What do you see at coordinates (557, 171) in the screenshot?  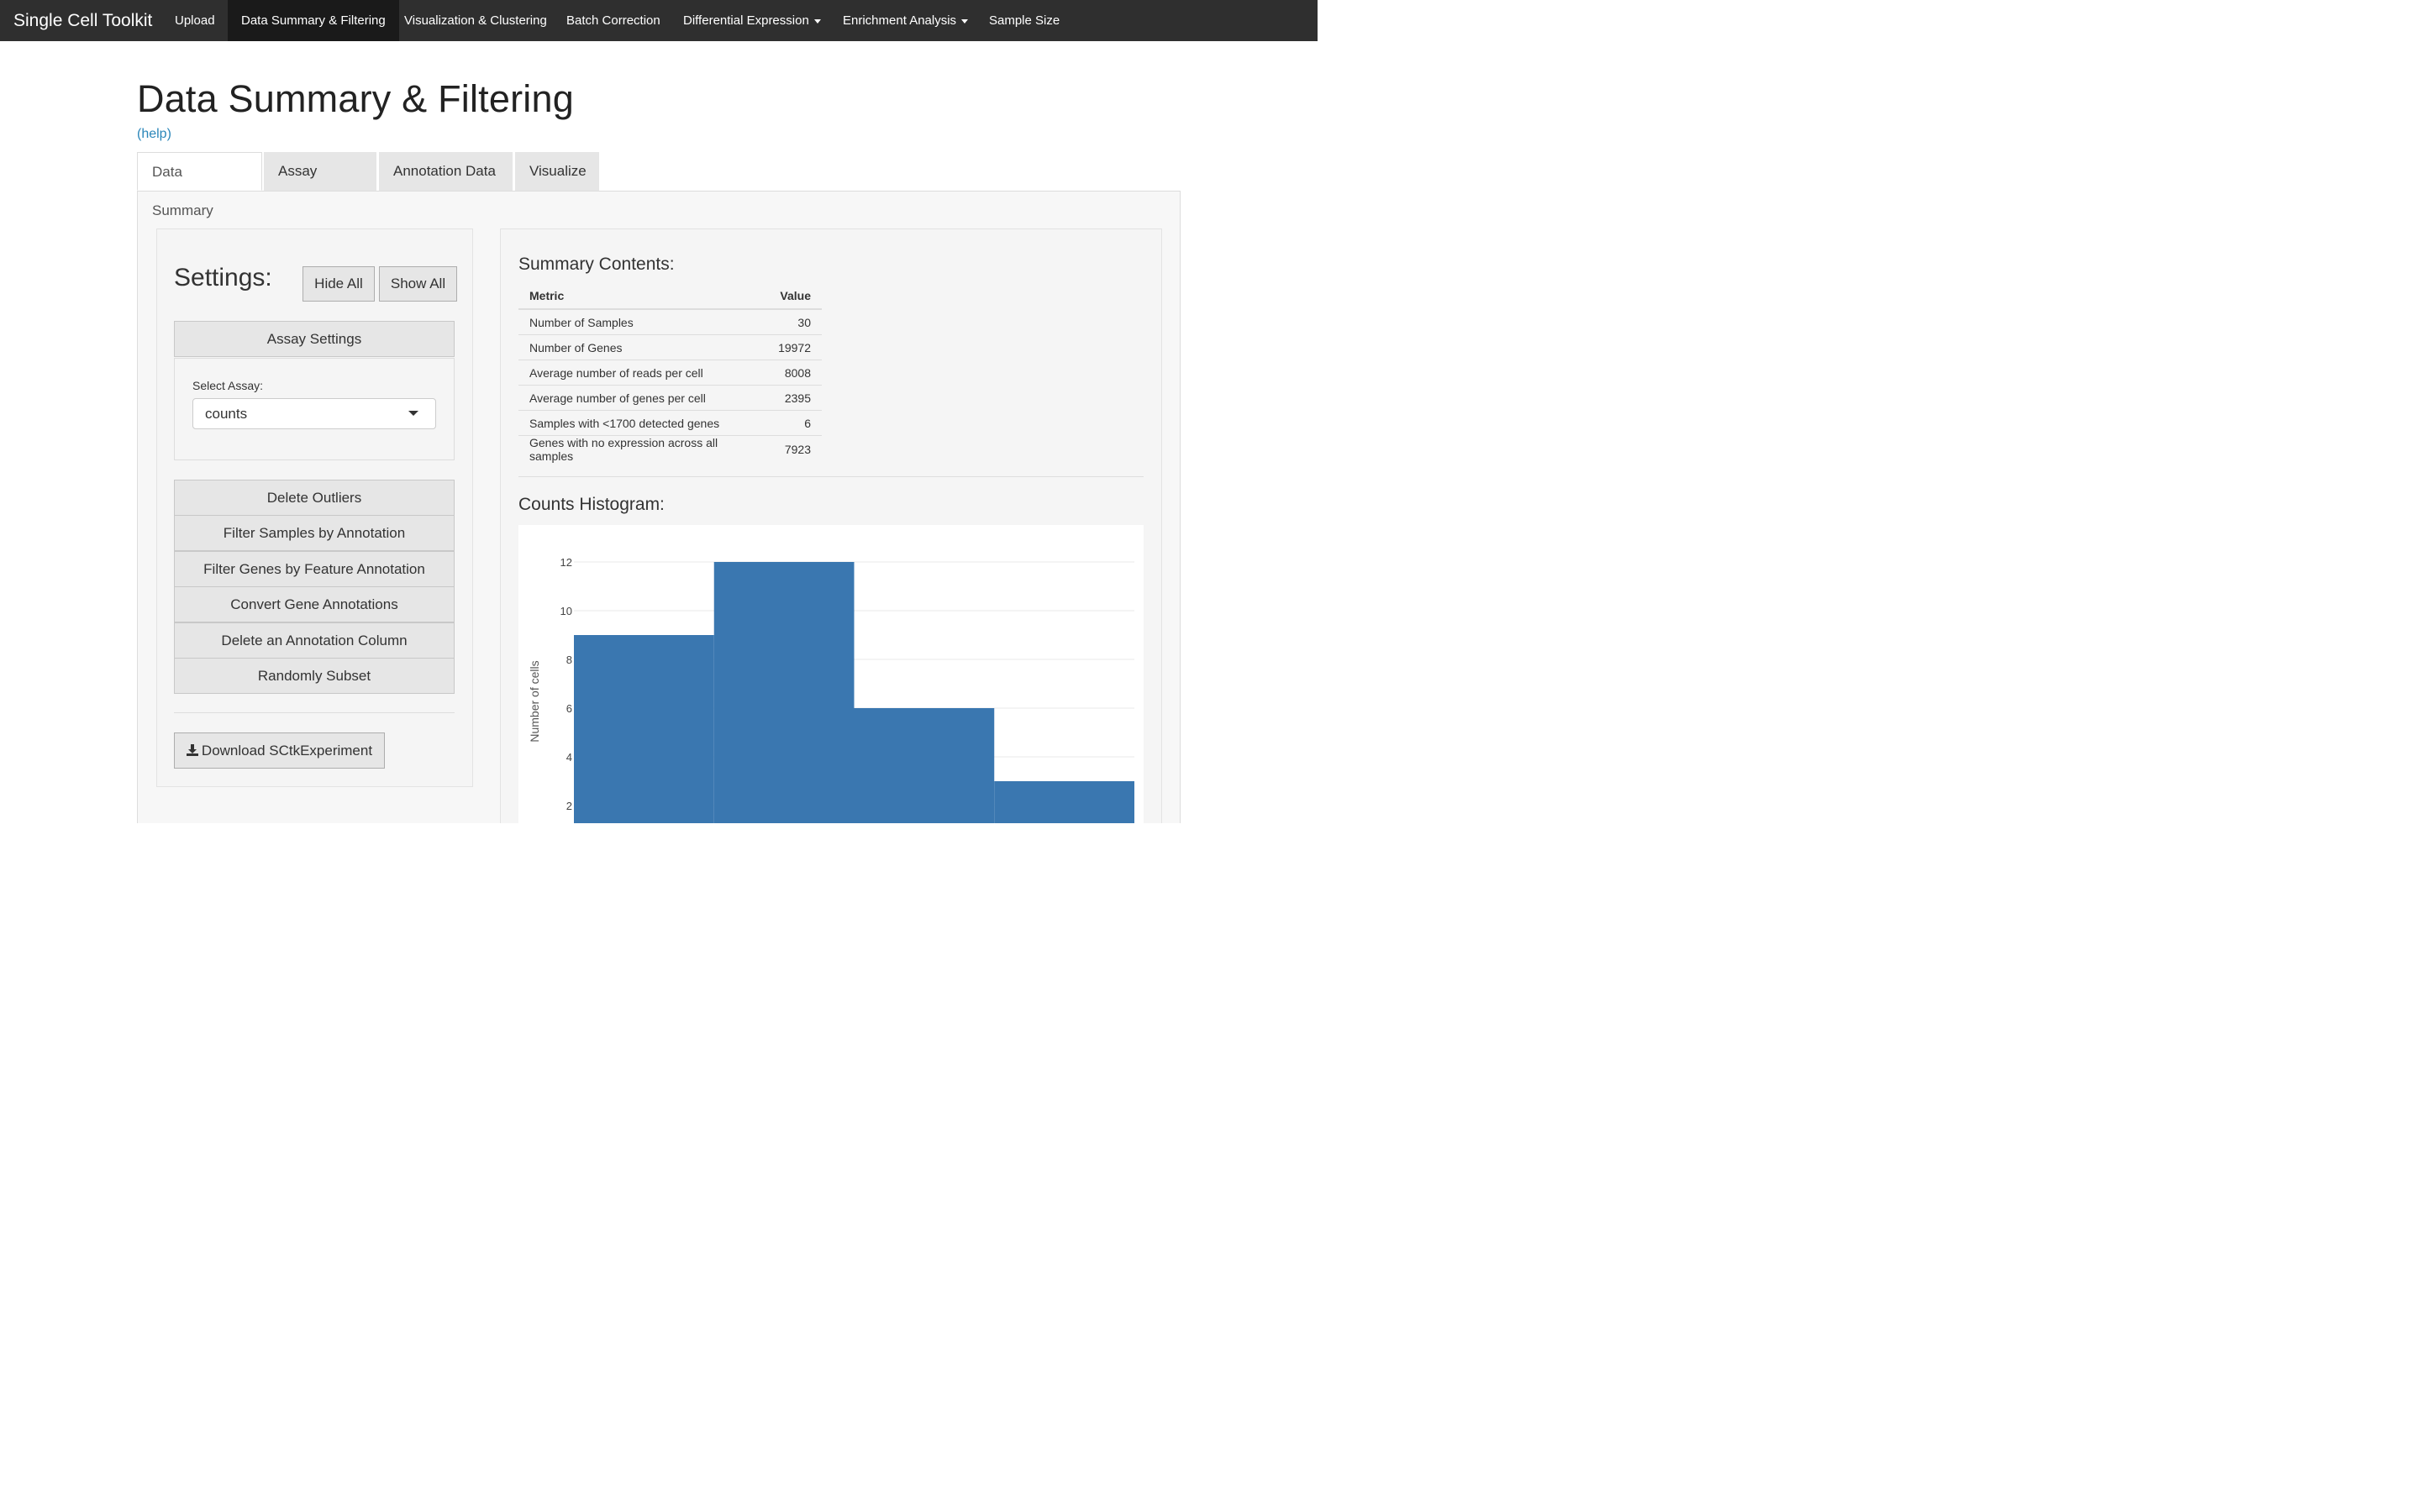 I see `tab-visualize: Visualize` at bounding box center [557, 171].